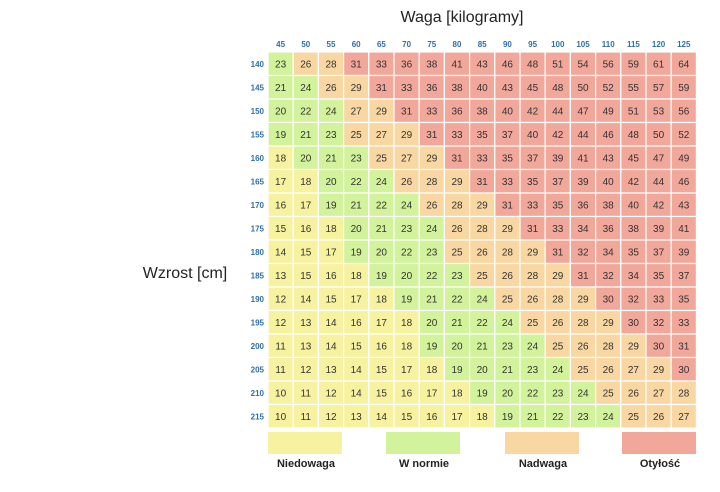 This screenshot has width=720, height=492. Describe the element at coordinates (462, 17) in the screenshot. I see `chart-title: Waga [kilogramy]` at that location.